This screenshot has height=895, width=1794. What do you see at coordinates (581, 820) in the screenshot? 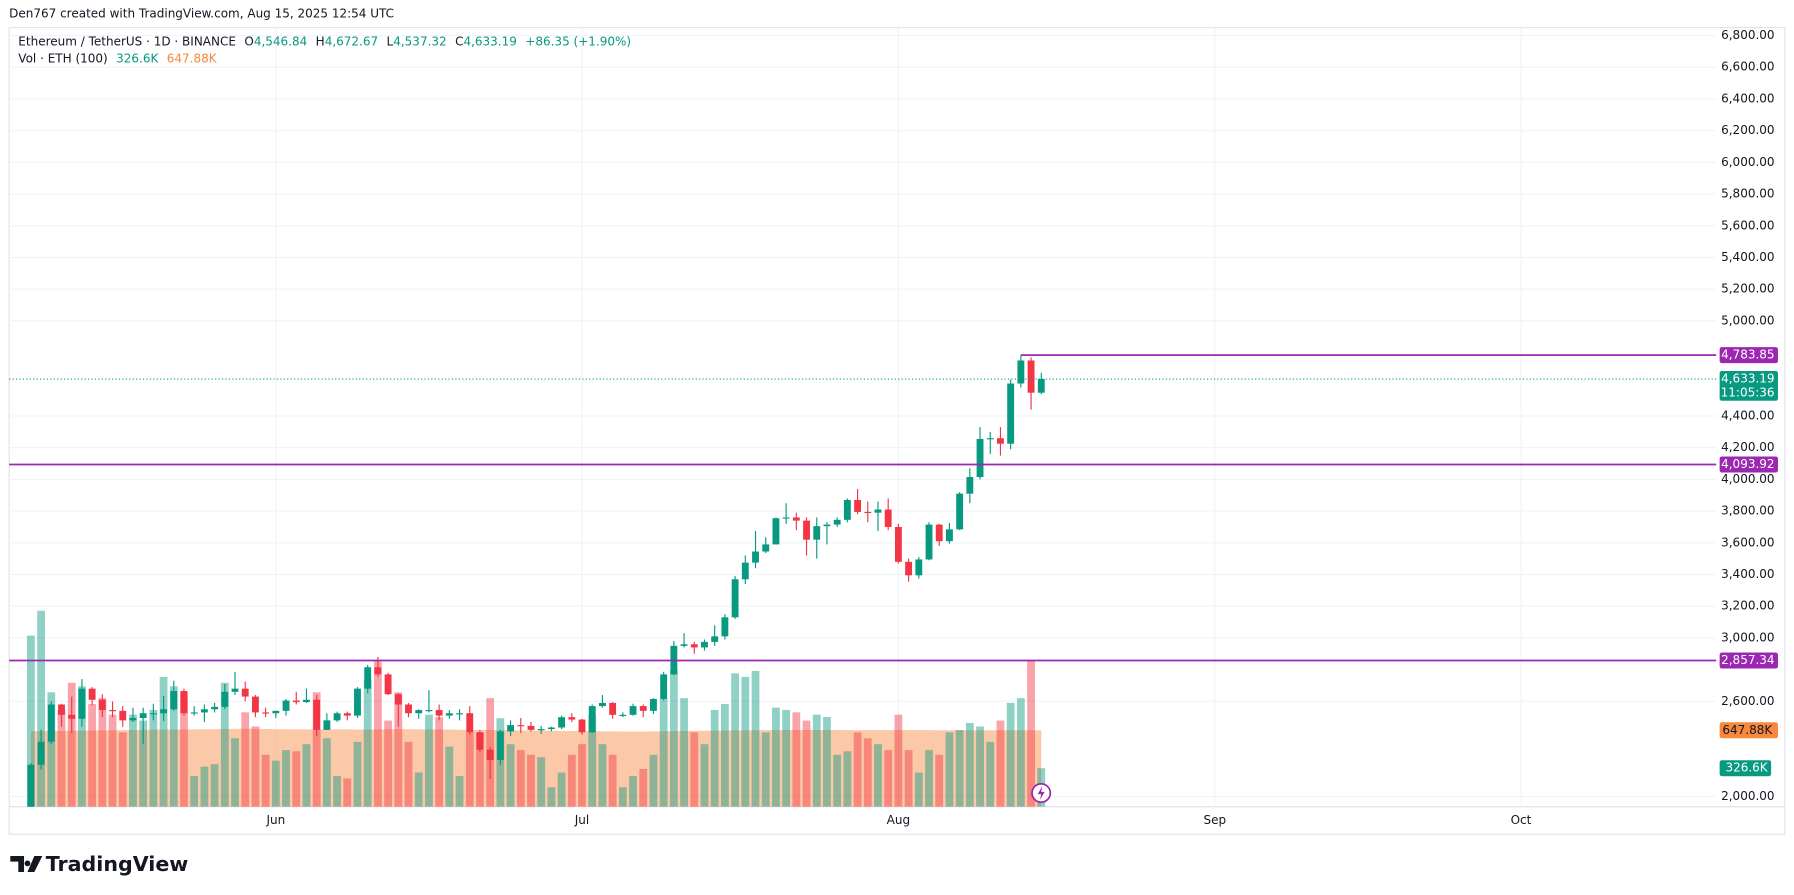
I see `x-tick-label: Jul` at bounding box center [581, 820].